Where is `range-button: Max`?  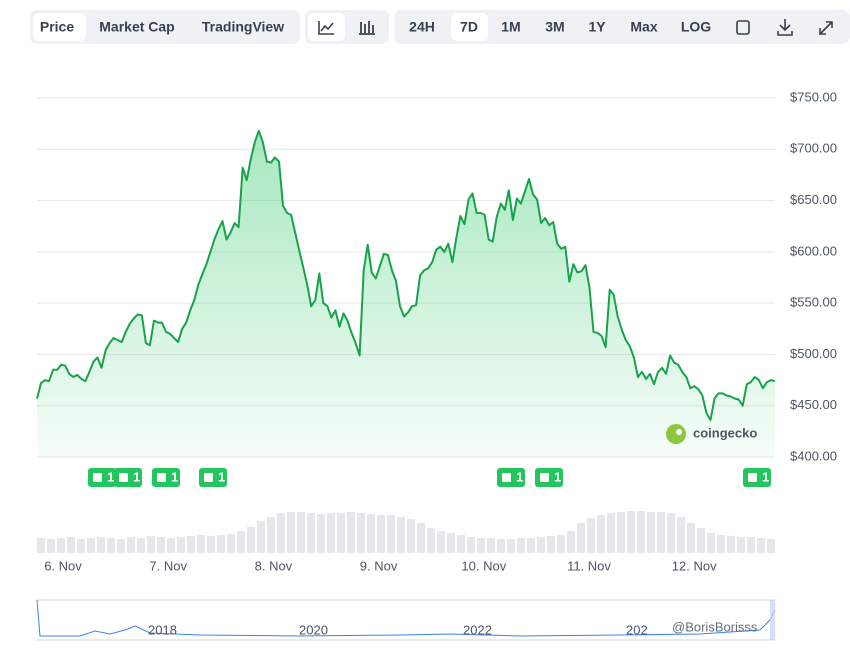
range-button: Max is located at coordinates (643, 27).